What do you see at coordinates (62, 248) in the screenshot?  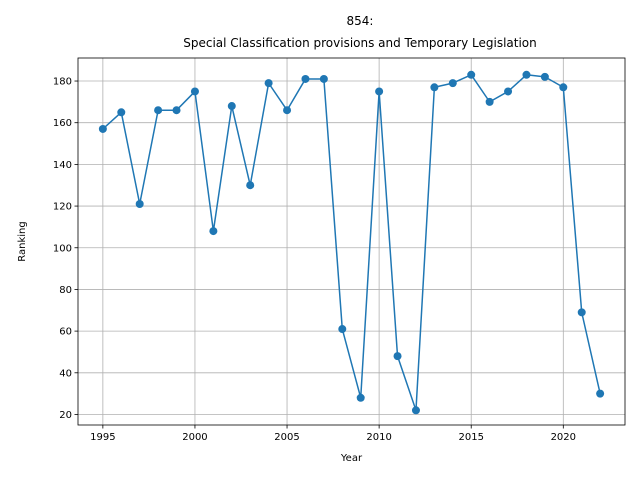 I see `y-tick-label: 100` at bounding box center [62, 248].